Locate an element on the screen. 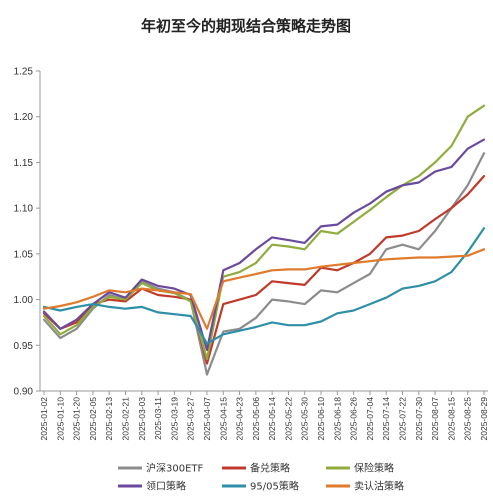 The width and height of the screenshot is (493, 500). y-tick-label: 1.20 is located at coordinates (24, 117).